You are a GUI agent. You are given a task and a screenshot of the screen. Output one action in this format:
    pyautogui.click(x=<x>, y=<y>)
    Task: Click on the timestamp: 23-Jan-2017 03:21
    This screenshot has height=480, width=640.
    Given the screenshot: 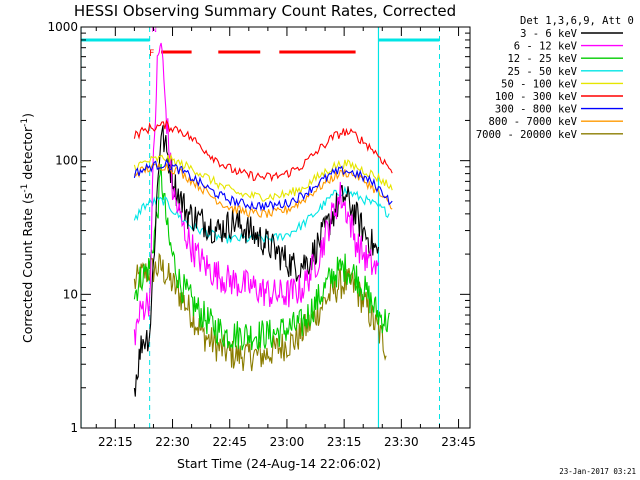 What is the action you would take?
    pyautogui.click(x=597, y=471)
    